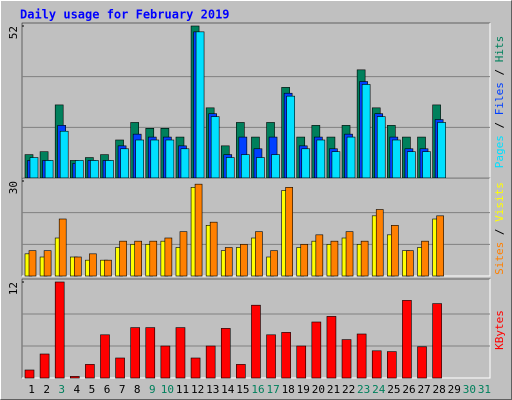  I want to click on x-tick-label: 16, so click(257, 389).